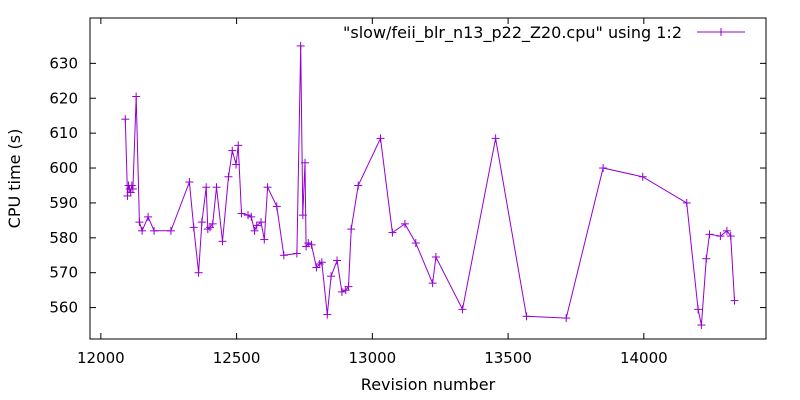  Describe the element at coordinates (644, 358) in the screenshot. I see `x-tick-label: 14000` at that location.